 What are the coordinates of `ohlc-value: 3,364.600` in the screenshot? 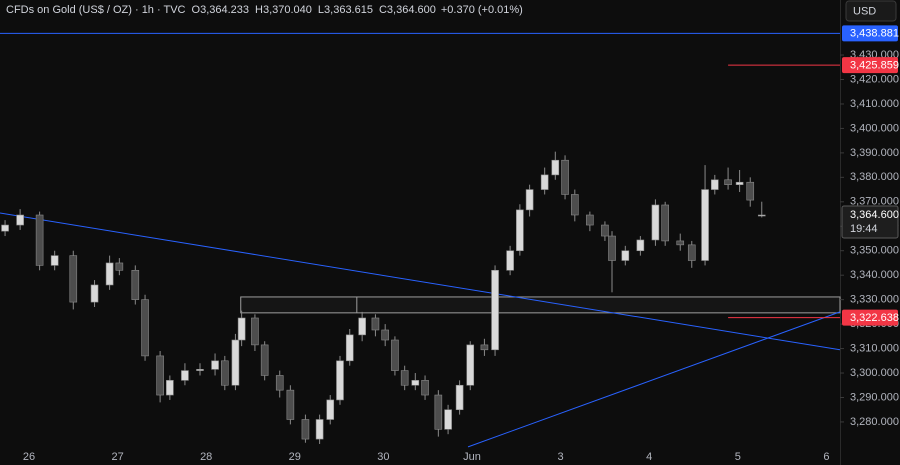 It's located at (411, 10).